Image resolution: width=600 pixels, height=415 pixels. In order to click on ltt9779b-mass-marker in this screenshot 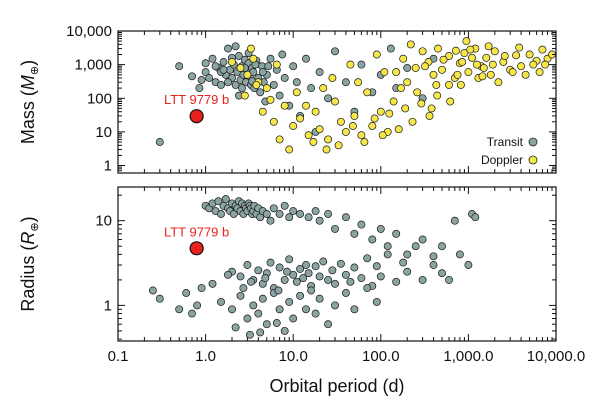, I will do `click(196, 116)`.